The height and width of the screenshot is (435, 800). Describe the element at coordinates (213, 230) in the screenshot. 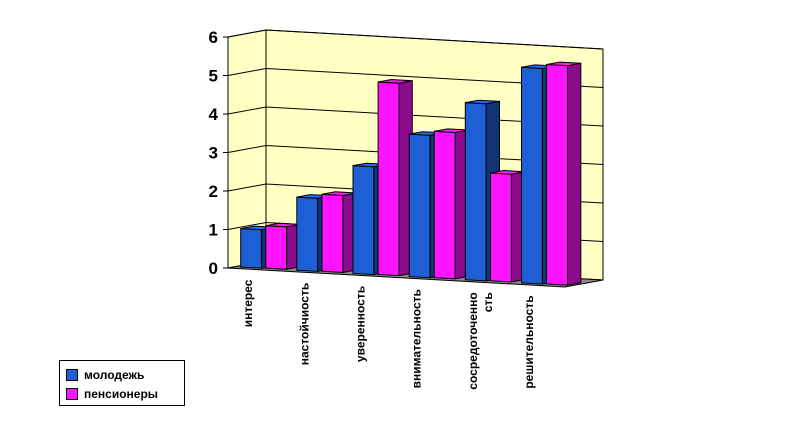

I see `y-tick-label: 1` at that location.